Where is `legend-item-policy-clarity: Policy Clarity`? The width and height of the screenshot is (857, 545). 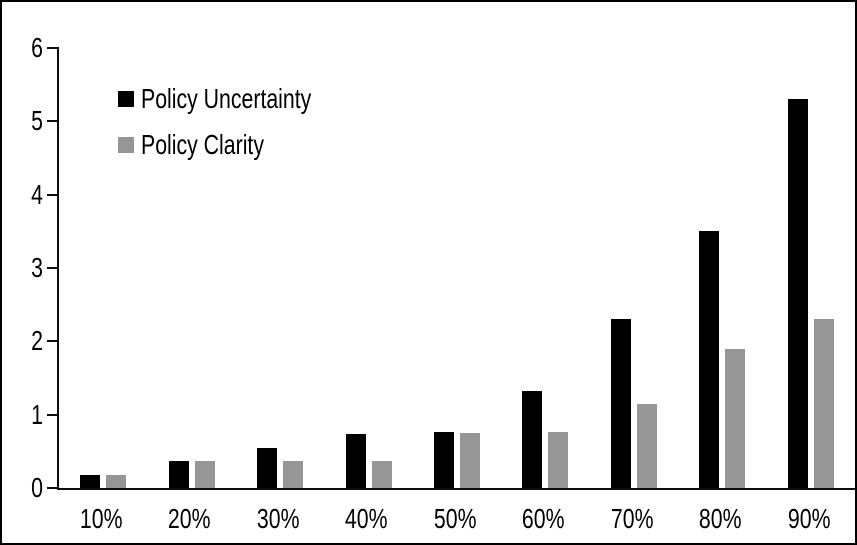
legend-item-policy-clarity: Policy Clarity is located at coordinates (241, 145).